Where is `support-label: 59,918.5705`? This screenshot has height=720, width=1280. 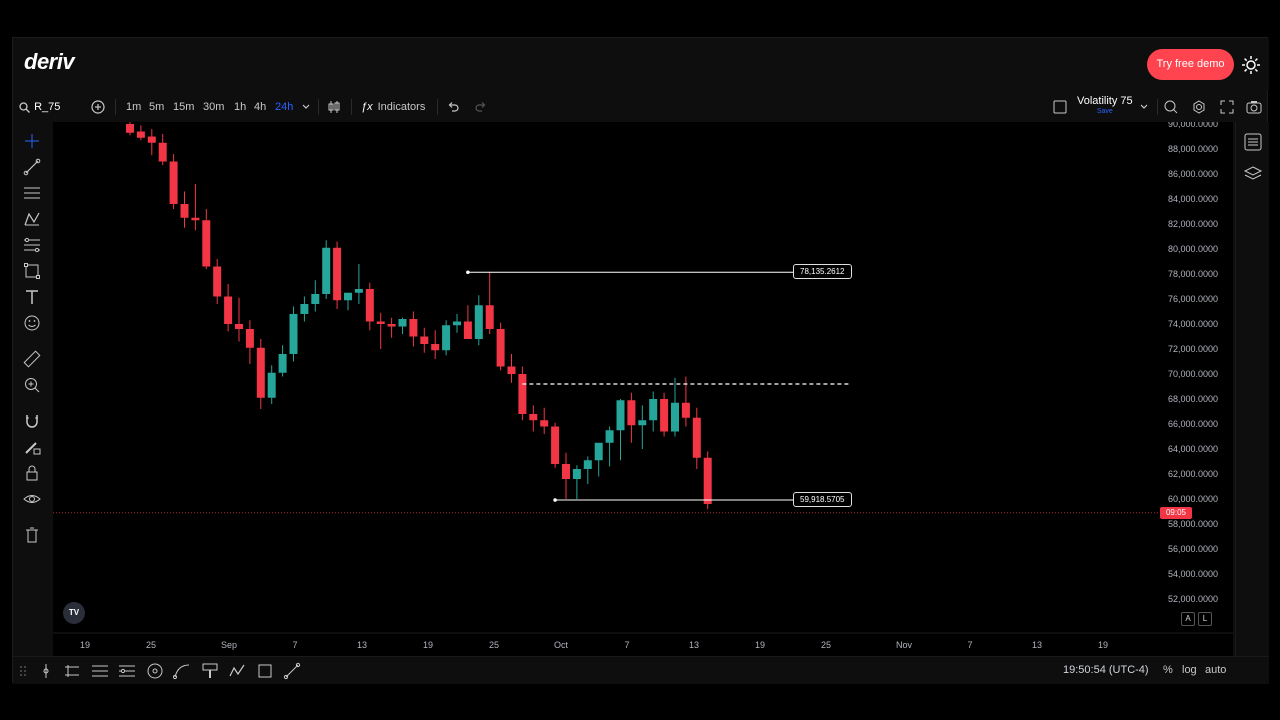
support-label: 59,918.5705 is located at coordinates (822, 500).